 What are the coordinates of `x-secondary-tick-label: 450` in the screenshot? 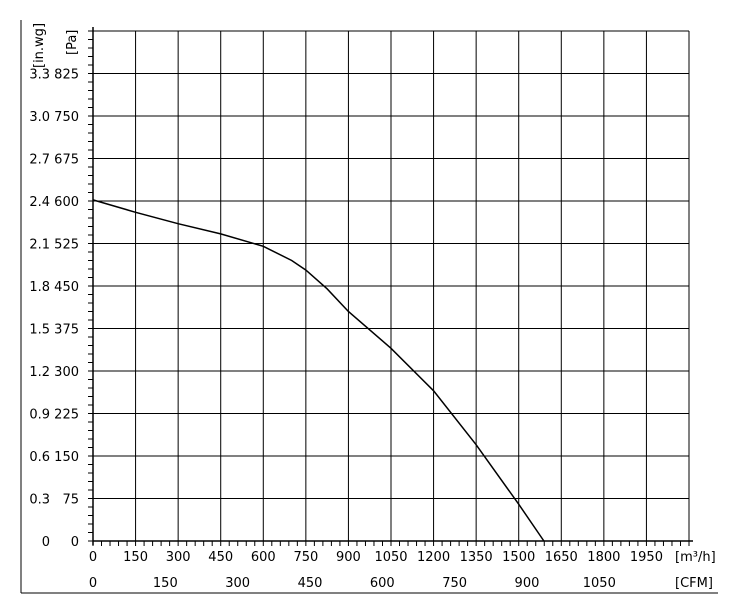 It's located at (310, 583).